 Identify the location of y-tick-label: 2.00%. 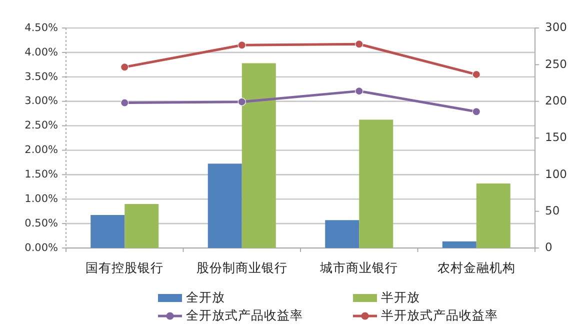
(41, 150).